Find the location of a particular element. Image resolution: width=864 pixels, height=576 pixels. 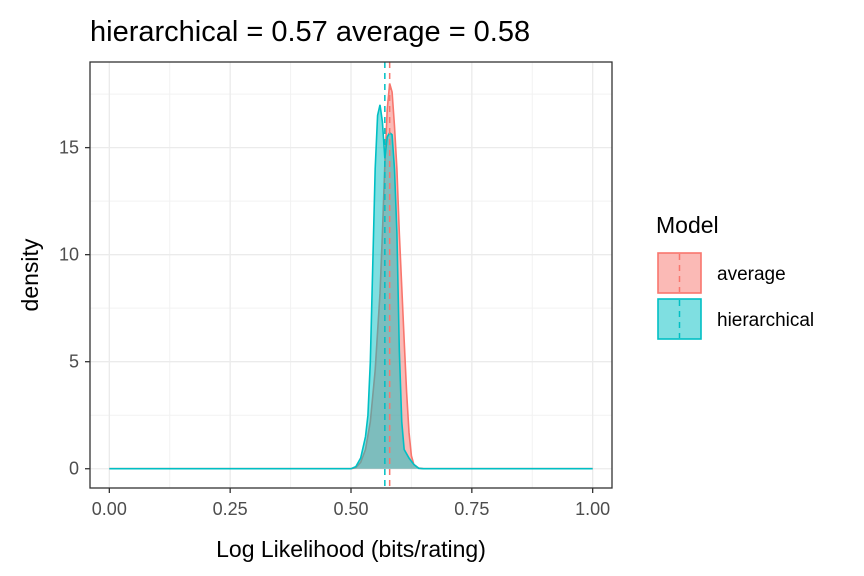

y-tick-label: 15 is located at coordinates (69, 148).